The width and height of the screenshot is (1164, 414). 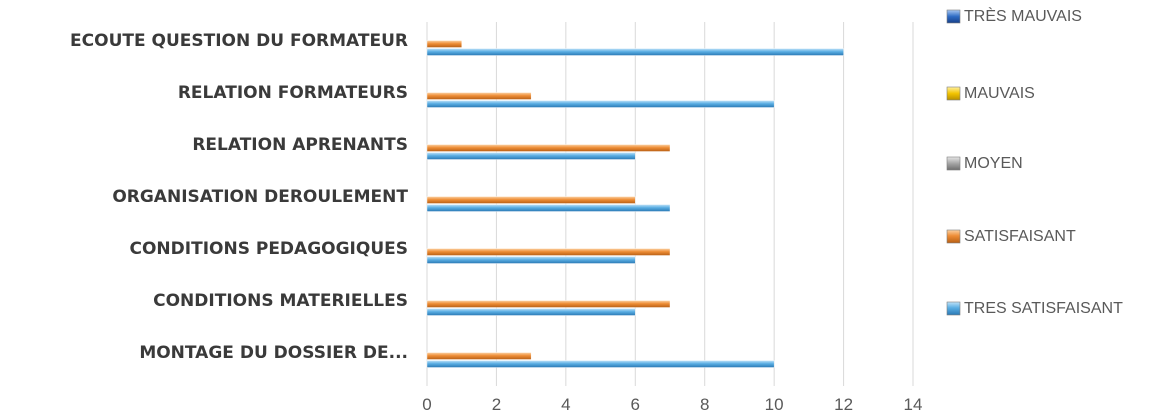 I want to click on x-tick-label: 4, so click(x=565, y=404).